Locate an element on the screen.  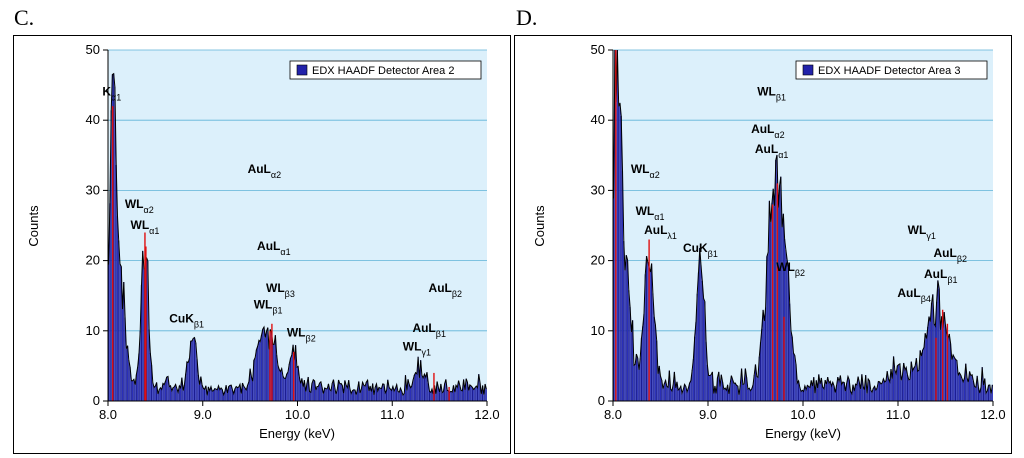
y-tick-label: 30 is located at coordinates (93, 189).